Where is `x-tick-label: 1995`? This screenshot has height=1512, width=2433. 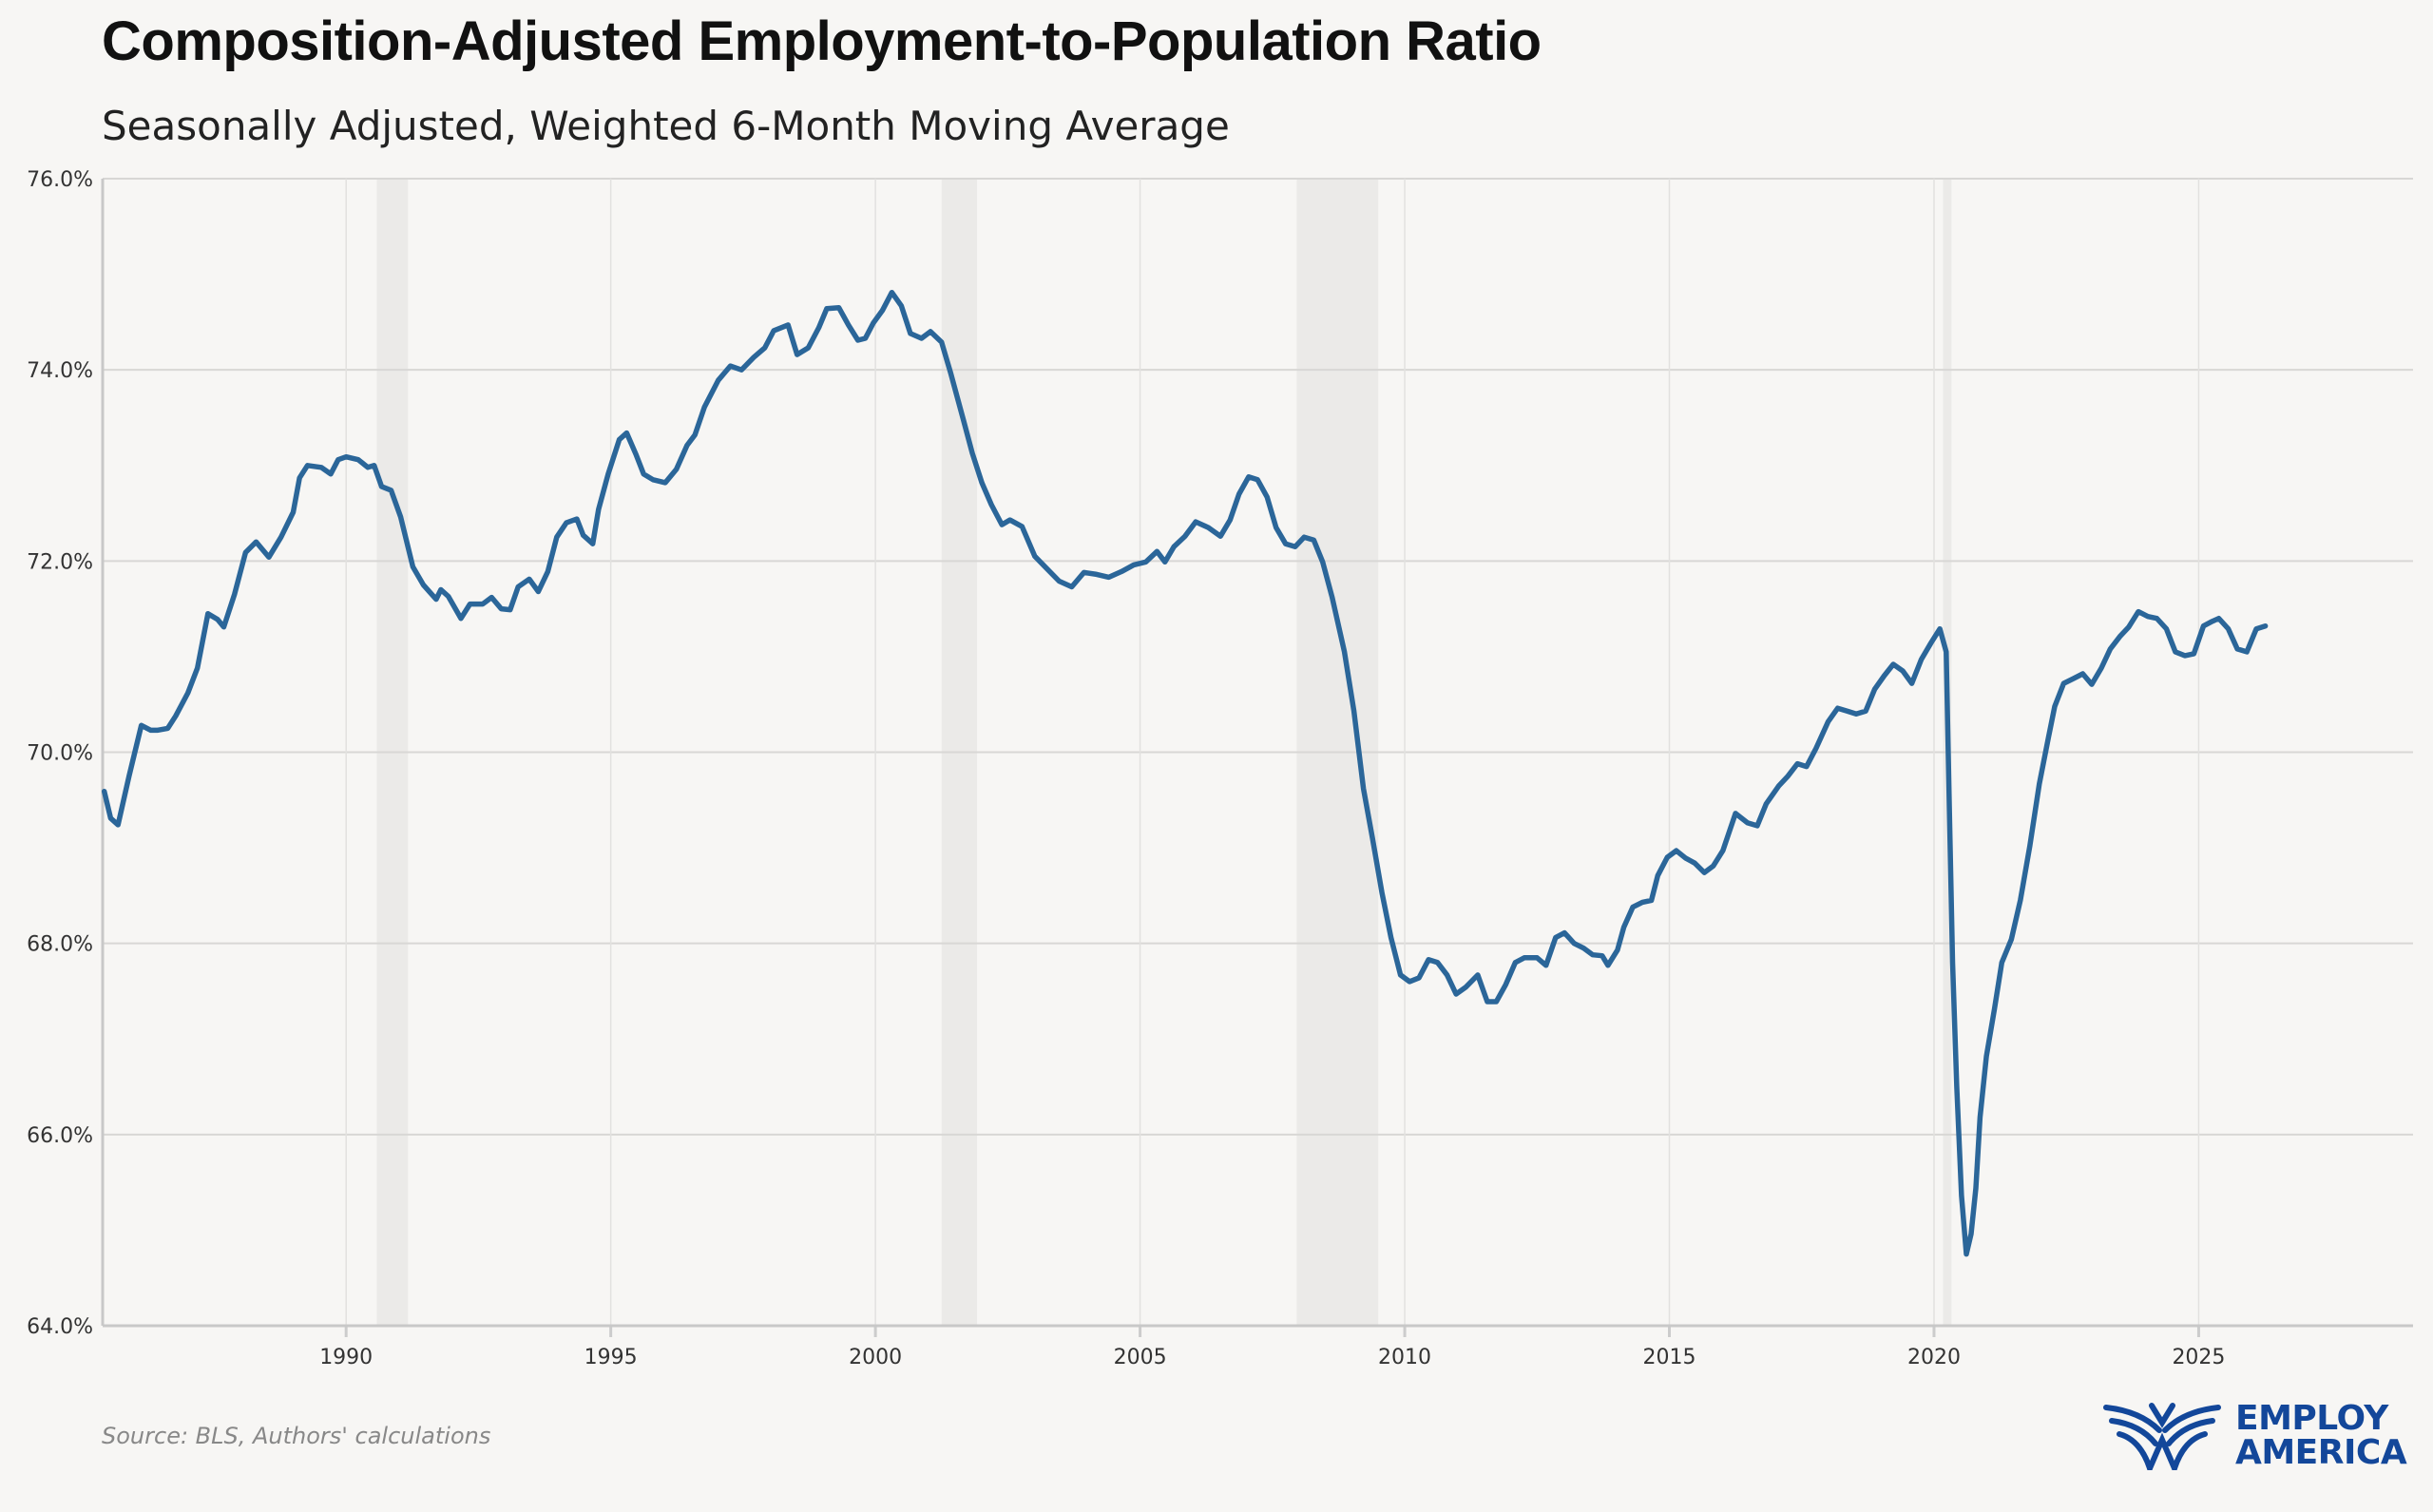 x-tick-label: 1995 is located at coordinates (611, 1357).